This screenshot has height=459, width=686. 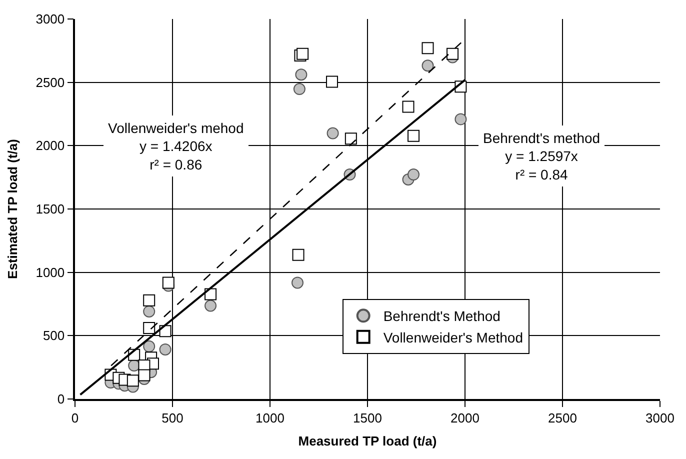 I want to click on x-tick-label: 1000, so click(x=270, y=418).